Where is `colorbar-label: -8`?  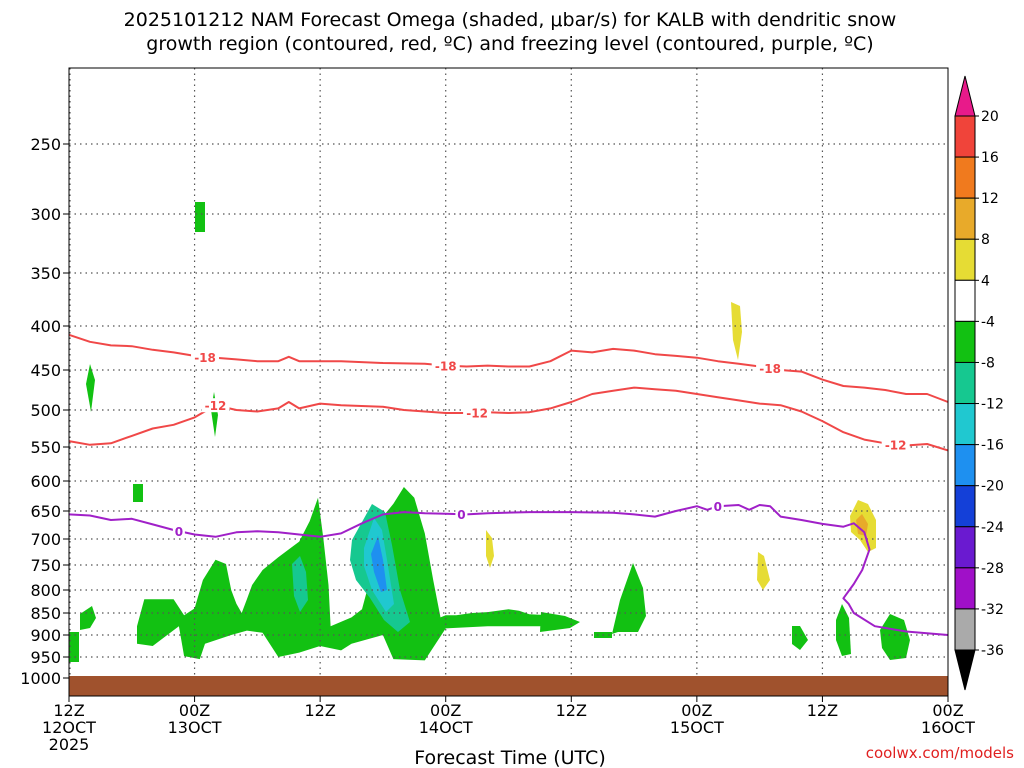
colorbar-label: -8 is located at coordinates (988, 363).